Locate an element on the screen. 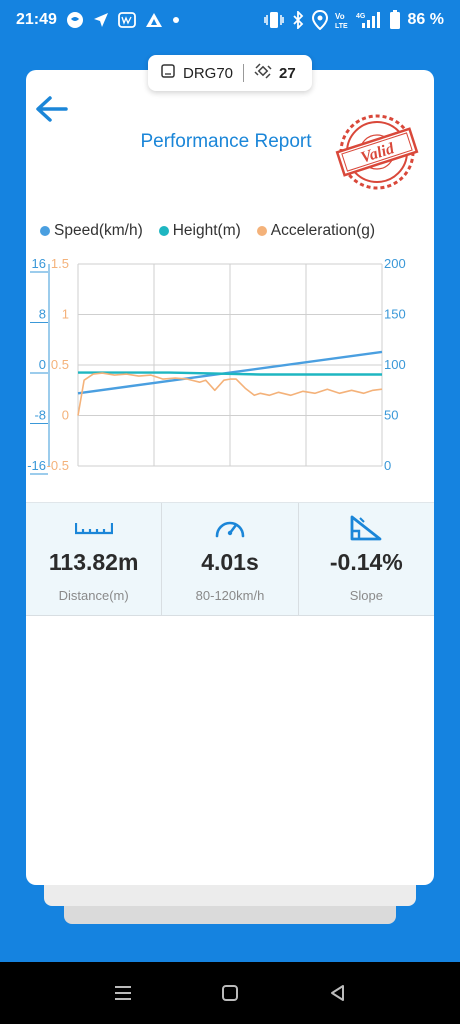 The height and width of the screenshot is (1024, 460). back-icon is located at coordinates (337, 993).